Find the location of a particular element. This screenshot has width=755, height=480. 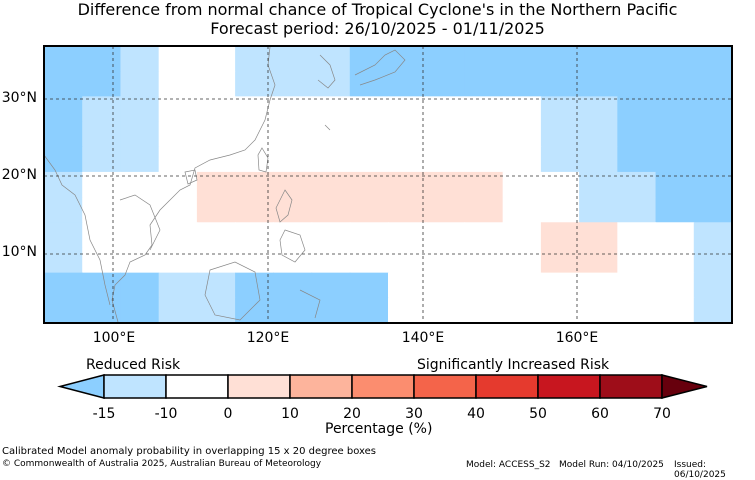

colorbar-tick: 50 is located at coordinates (538, 414).